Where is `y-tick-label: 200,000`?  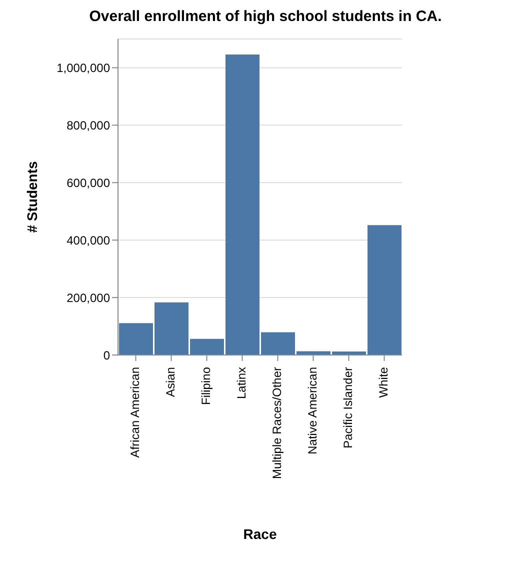
y-tick-label: 200,000 is located at coordinates (88, 297).